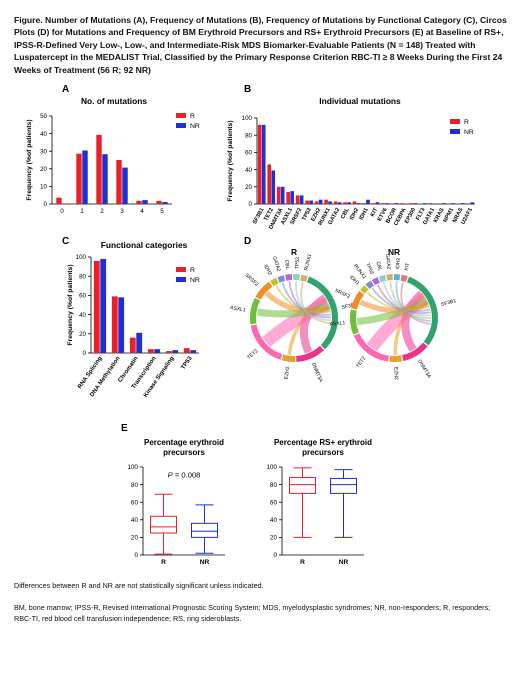 This screenshot has width=520, height=673. Describe the element at coordinates (408, 266) in the screenshot. I see `circos-nr-segment-label: KIT` at that location.